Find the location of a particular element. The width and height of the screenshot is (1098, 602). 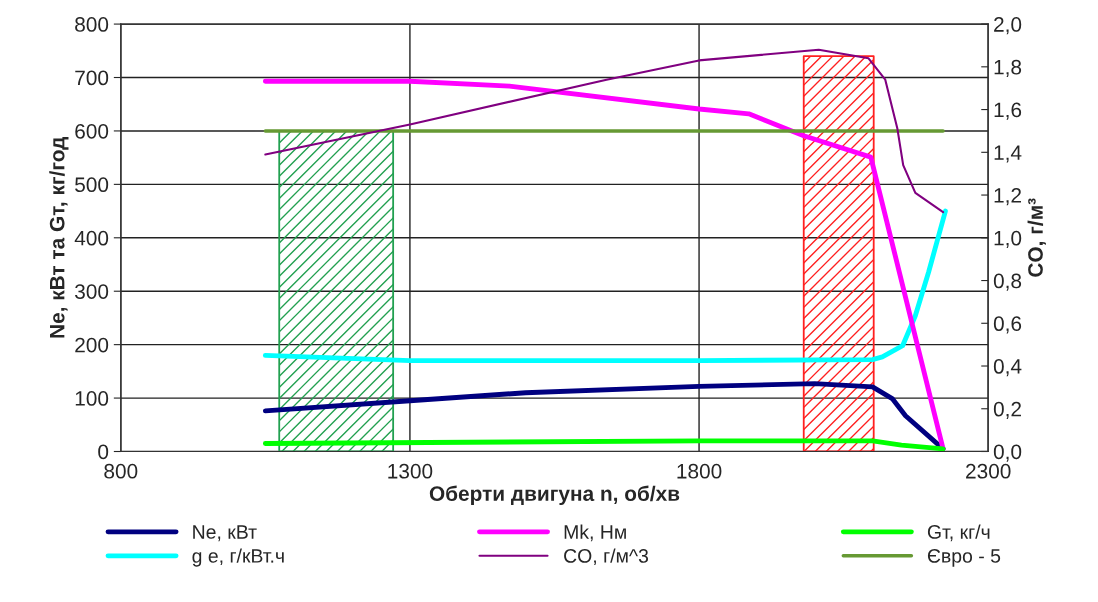

x-axis-title: Оберти двигуна n, об/хв is located at coordinates (554, 495).